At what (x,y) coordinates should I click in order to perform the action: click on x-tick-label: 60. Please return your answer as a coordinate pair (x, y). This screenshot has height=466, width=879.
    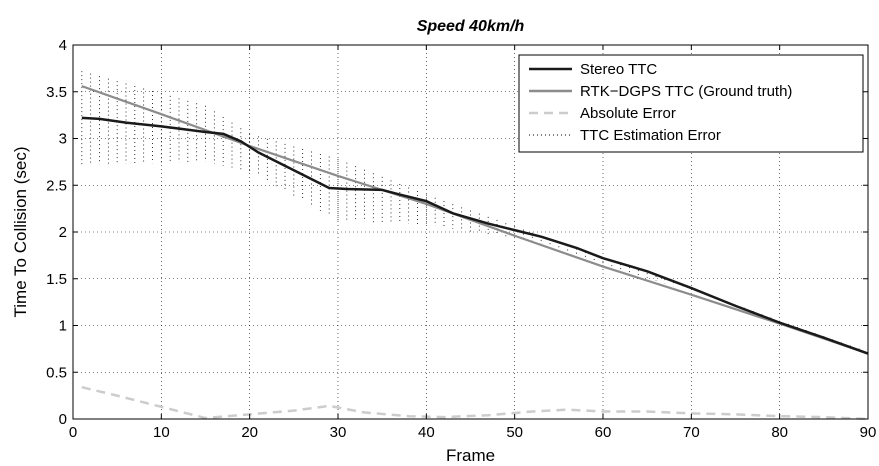
    Looking at the image, I should click on (603, 432).